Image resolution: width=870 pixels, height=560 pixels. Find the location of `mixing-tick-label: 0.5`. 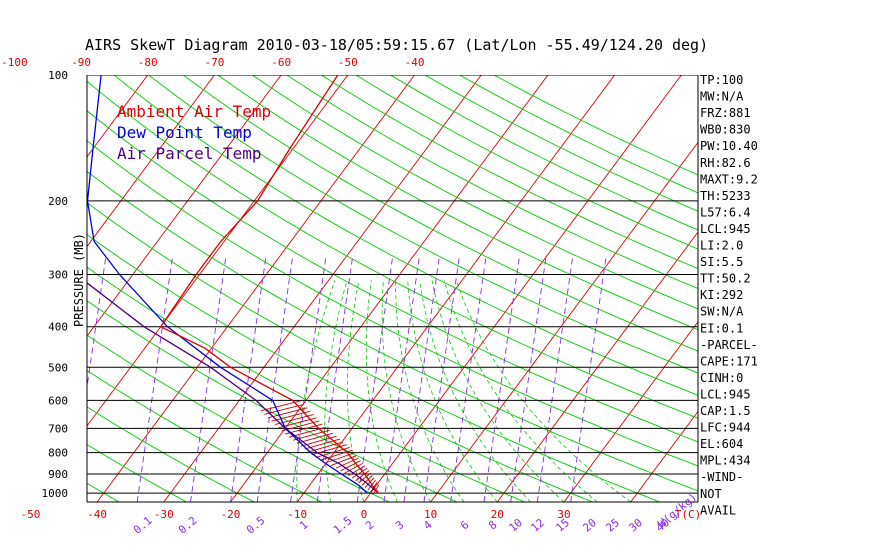

mixing-tick-label: 0.5 is located at coordinates (256, 525).